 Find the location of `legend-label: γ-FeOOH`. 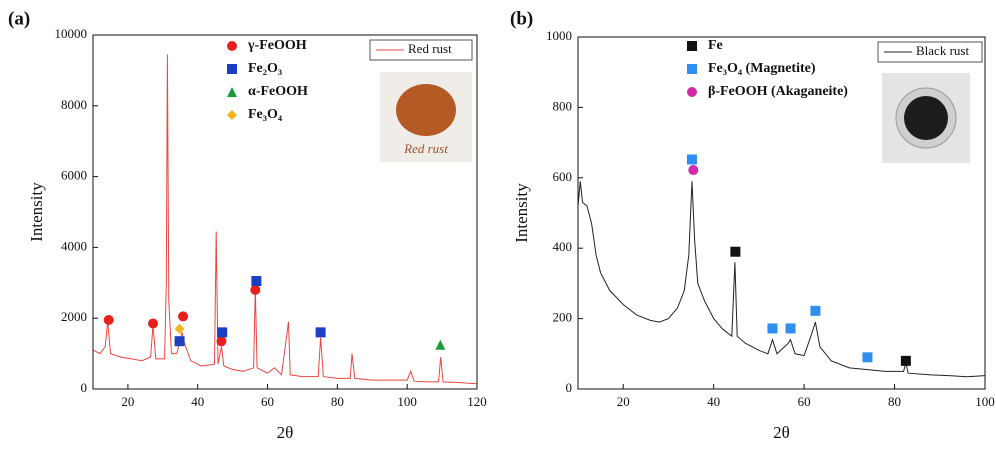

legend-label: γ-FeOOH is located at coordinates (277, 45).